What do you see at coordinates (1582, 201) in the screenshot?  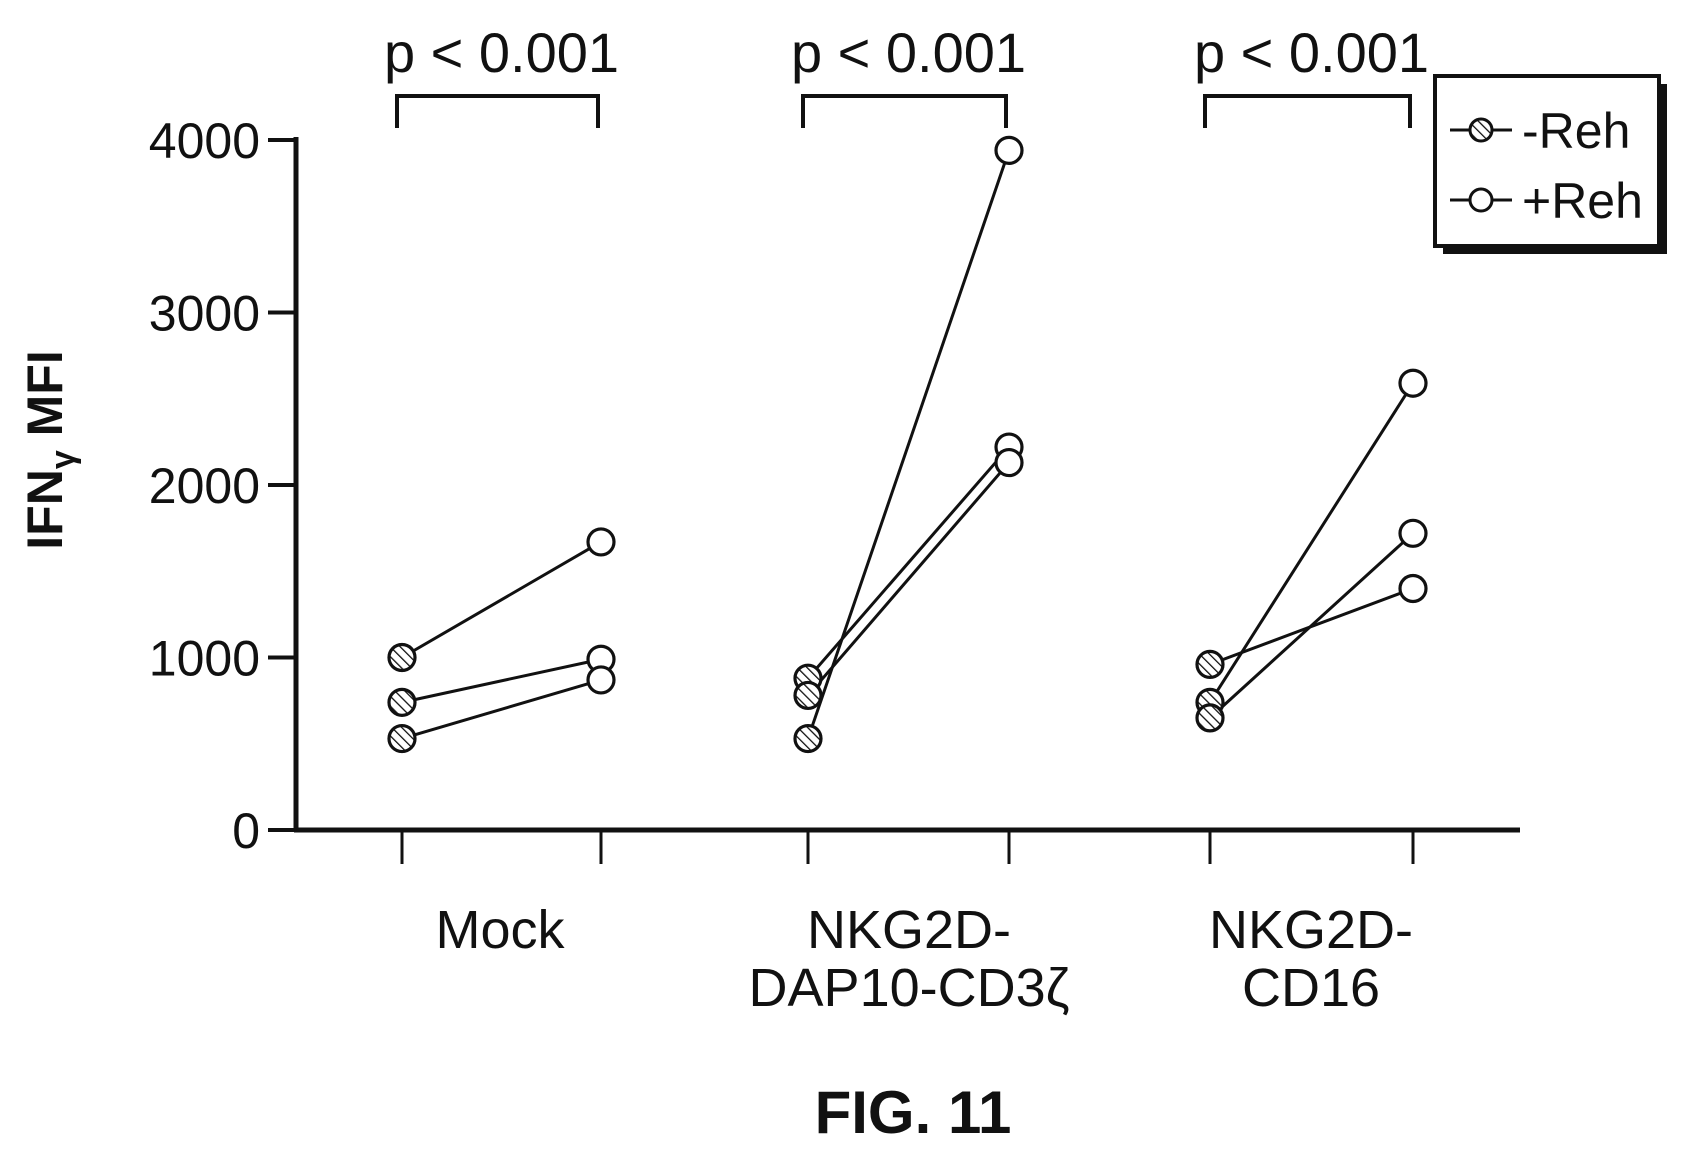 I see `legend-label-plus-reh: +Reh` at bounding box center [1582, 201].